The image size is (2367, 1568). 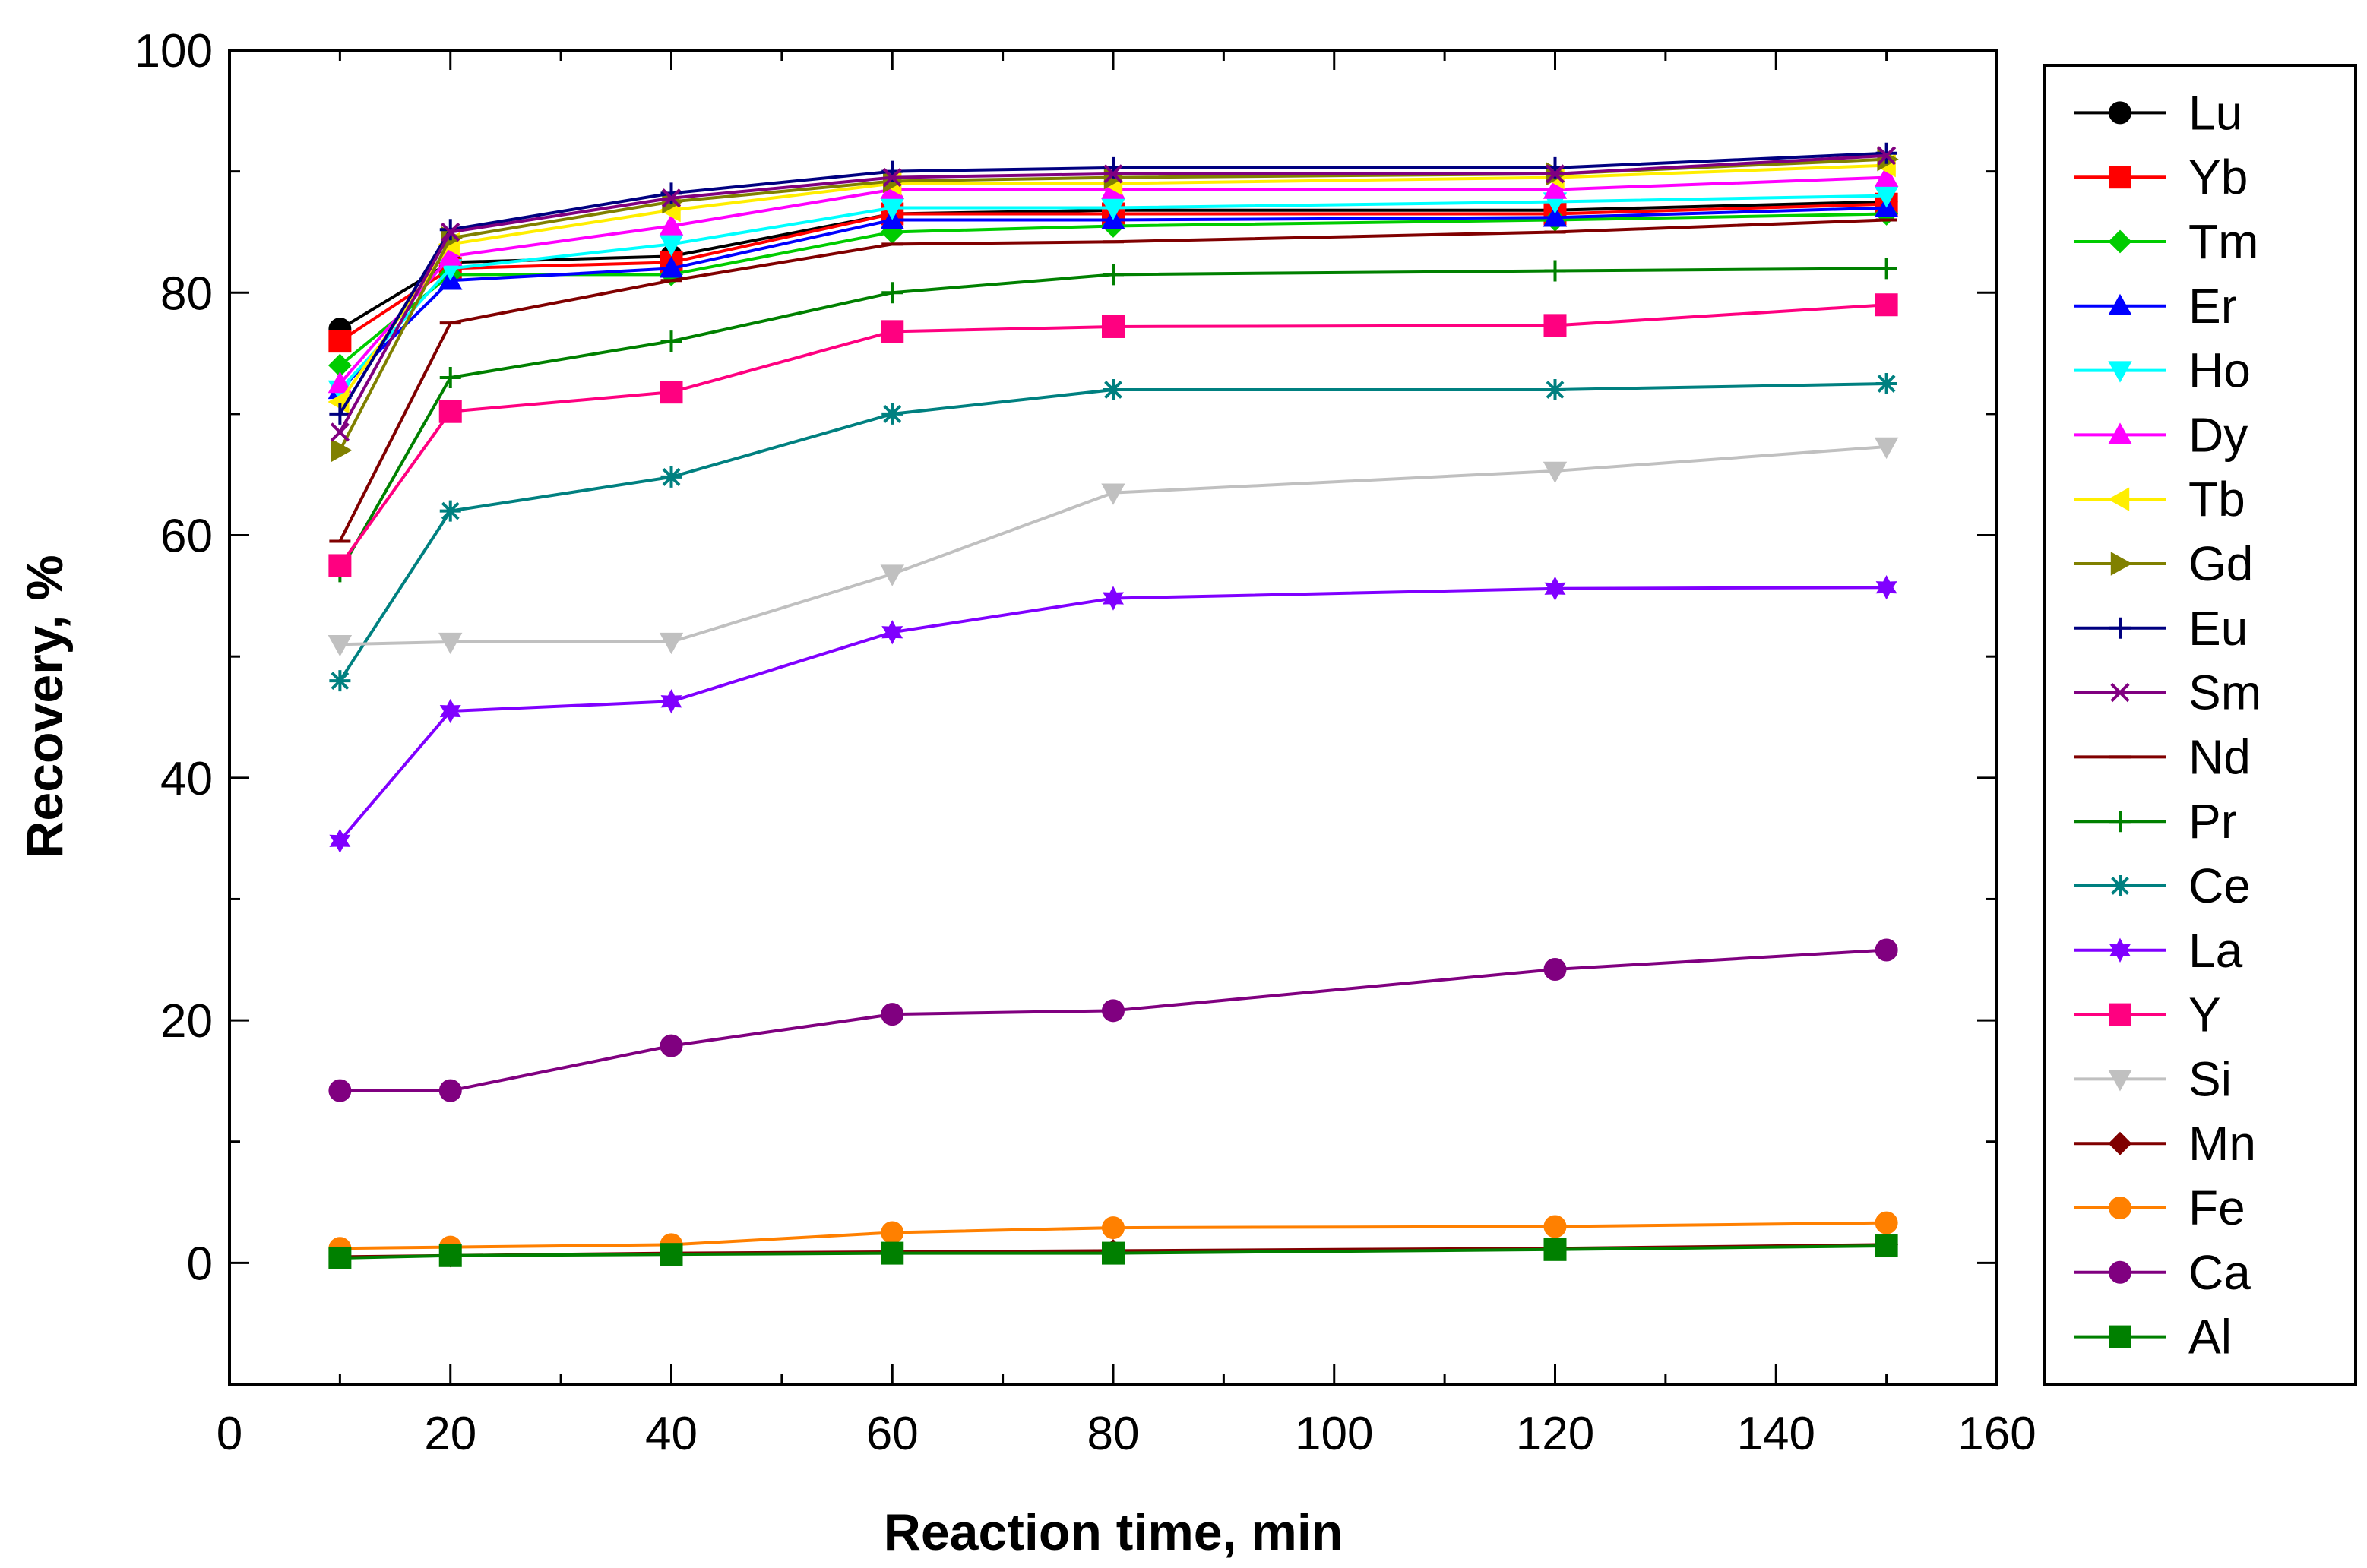 What do you see at coordinates (187, 1021) in the screenshot?
I see `y-tick-label: 20` at bounding box center [187, 1021].